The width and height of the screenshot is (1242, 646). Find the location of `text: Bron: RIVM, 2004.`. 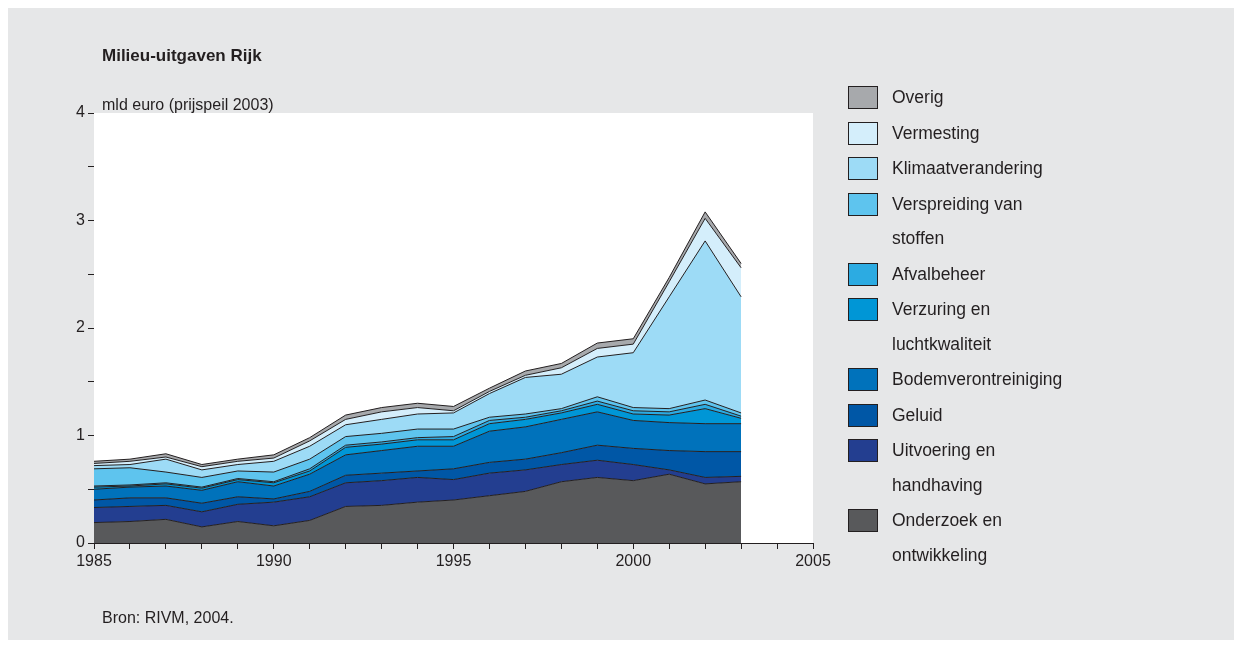

text: Bron: RIVM, 2004. is located at coordinates (168, 618).